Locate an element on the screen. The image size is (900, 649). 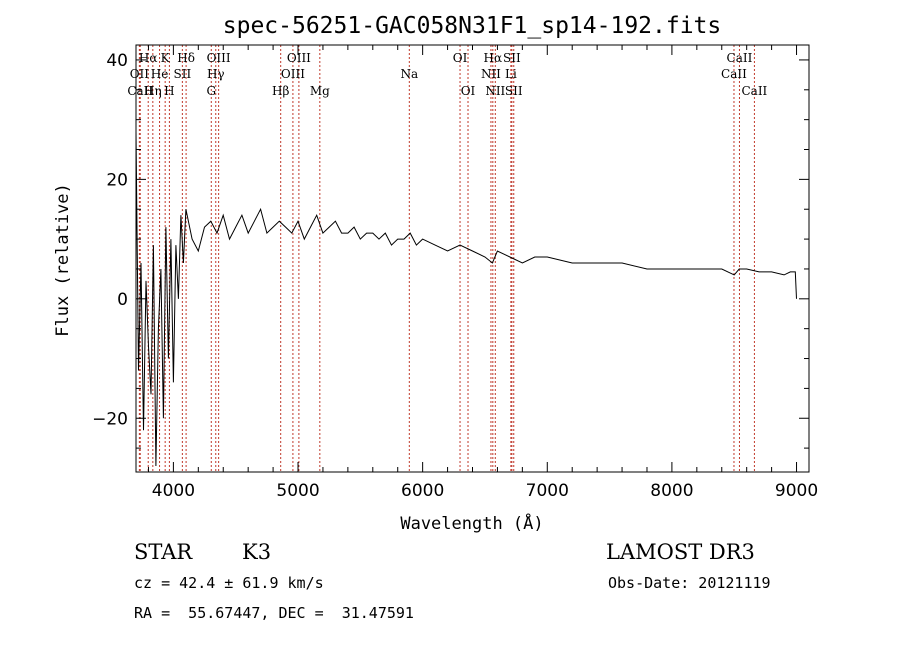
y-tick-label: 40 is located at coordinates (117, 61).